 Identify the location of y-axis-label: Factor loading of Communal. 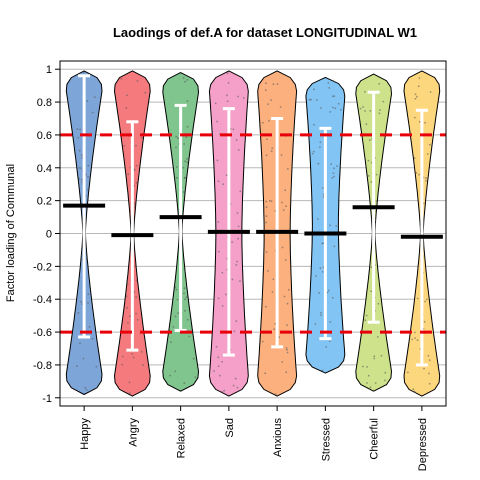
(11, 233).